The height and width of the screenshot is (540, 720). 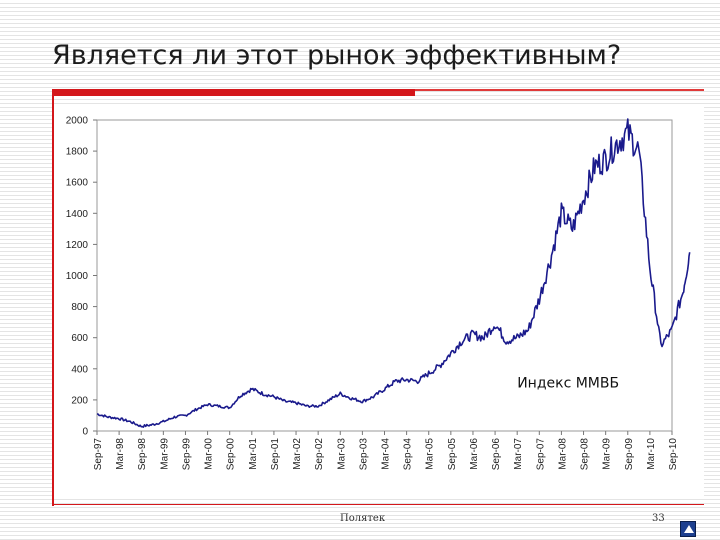 I want to click on x-tick-label: Sep-05, so click(x=452, y=454).